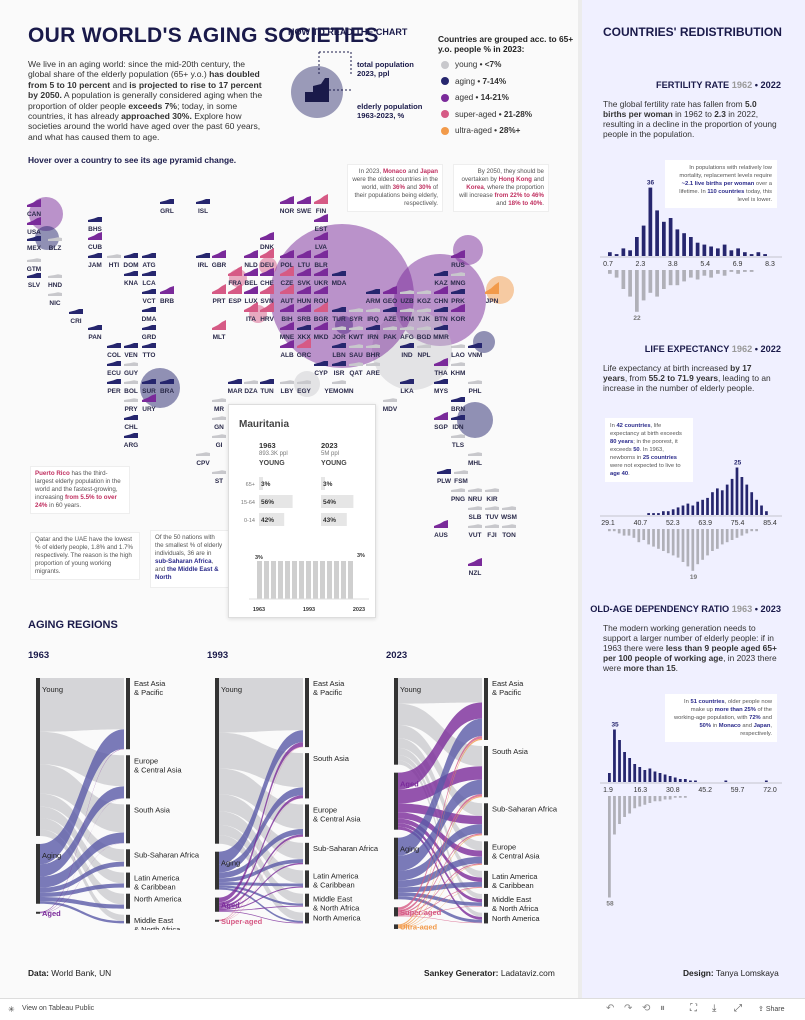 This screenshot has height=1020, width=805. What do you see at coordinates (304, 277) in the screenshot?
I see `country-svk: SVK` at bounding box center [304, 277].